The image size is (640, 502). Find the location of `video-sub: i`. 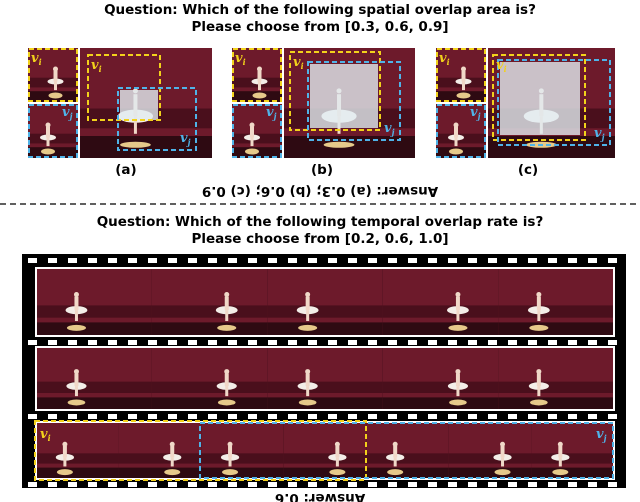

video-sub: i is located at coordinates (448, 62).